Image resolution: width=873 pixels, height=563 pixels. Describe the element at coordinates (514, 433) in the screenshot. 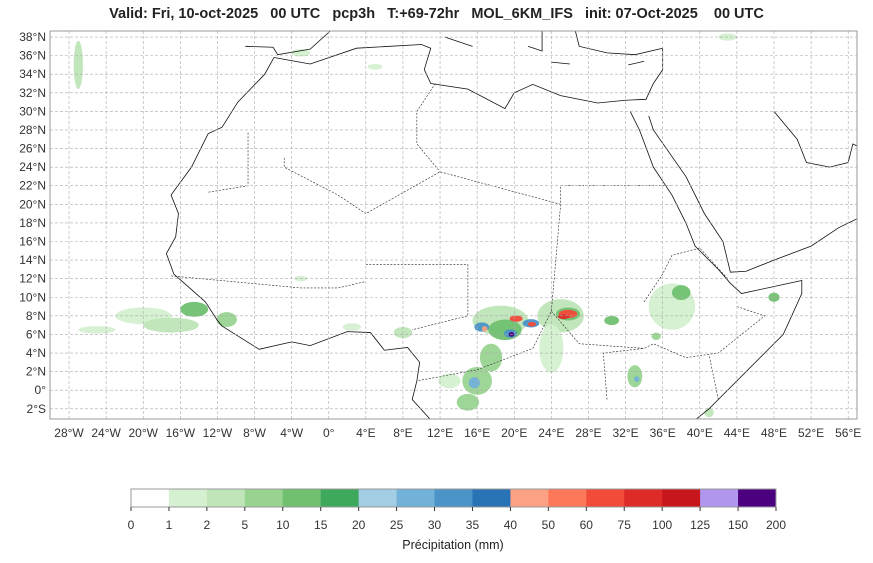

I see `lon-tick-label: 20°E` at that location.